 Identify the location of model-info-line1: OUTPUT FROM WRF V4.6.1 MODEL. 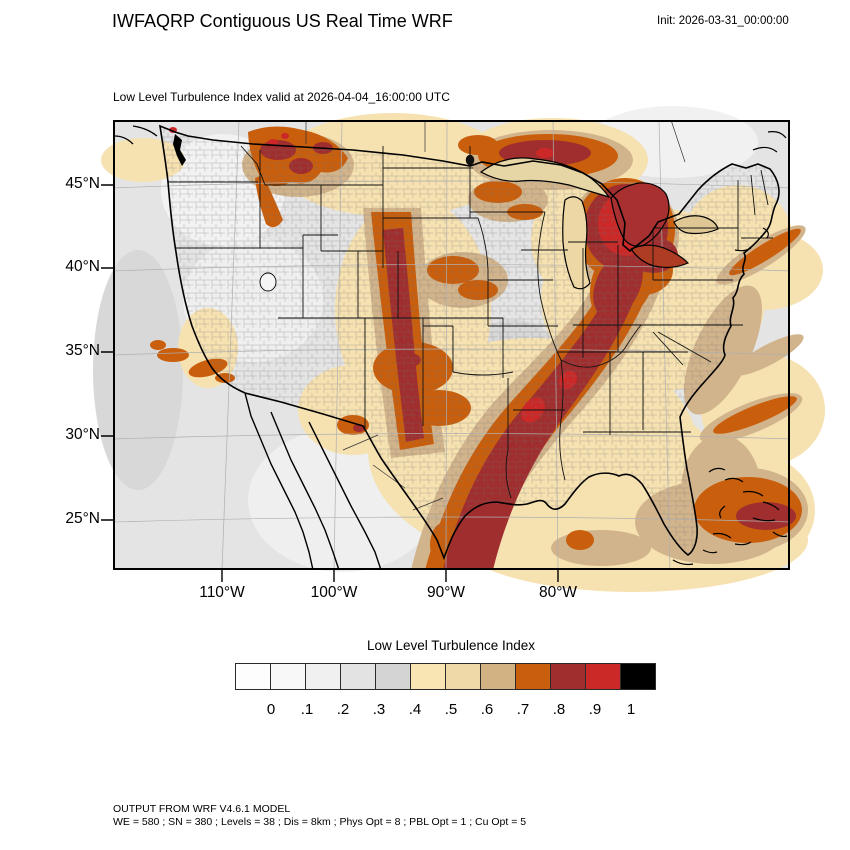
(202, 809).